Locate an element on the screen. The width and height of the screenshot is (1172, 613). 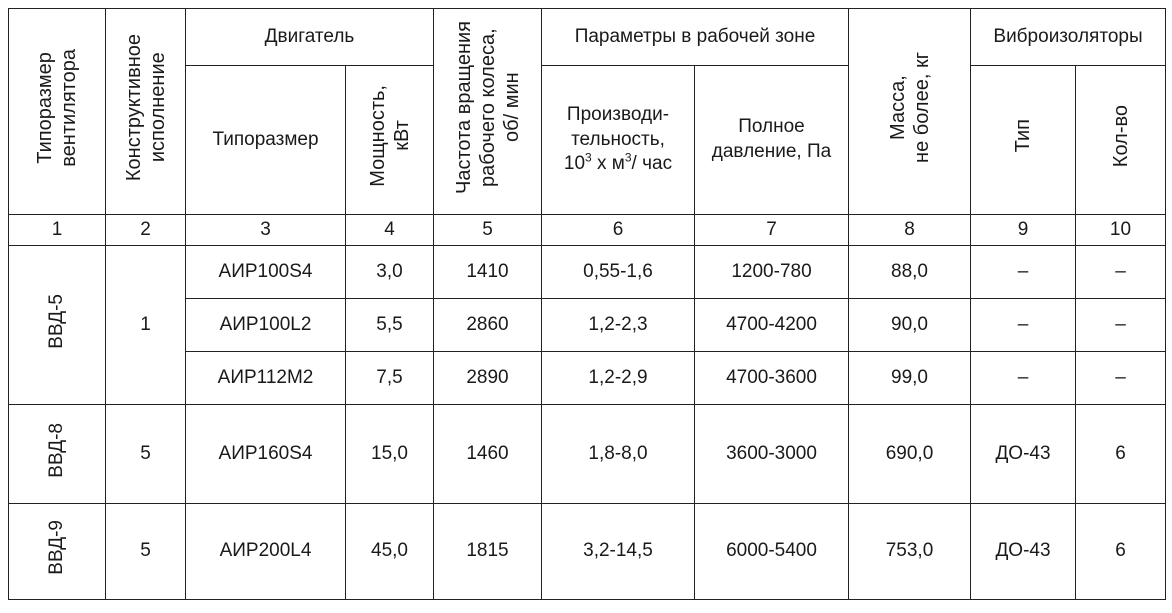
fan-size-cell: ВВД-5 is located at coordinates (57, 325).